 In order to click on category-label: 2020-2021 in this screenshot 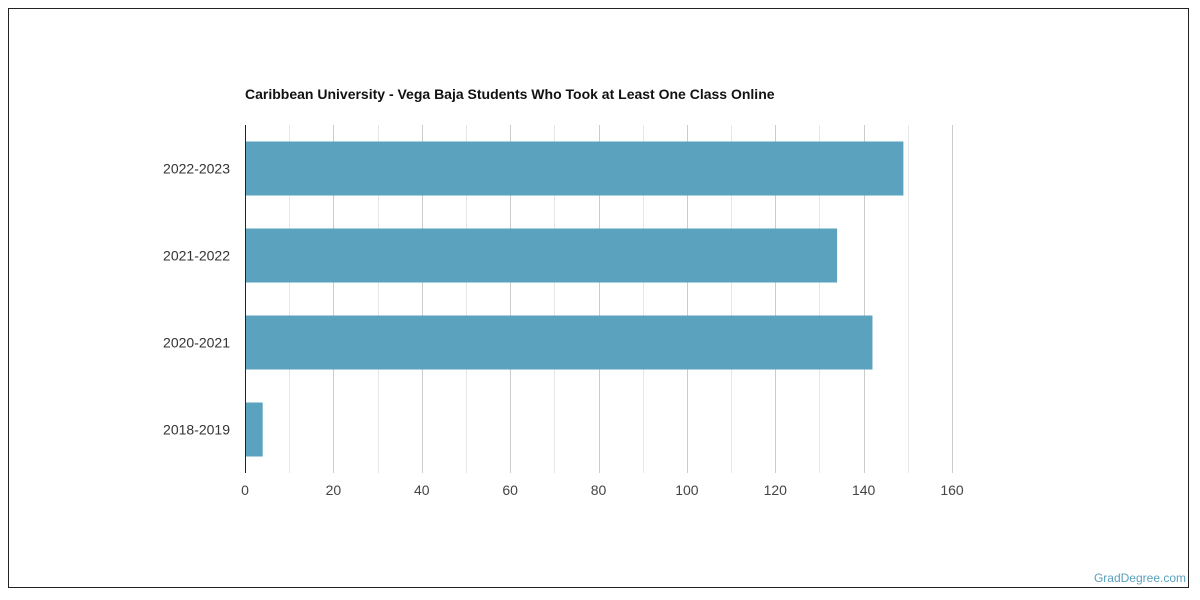, I will do `click(196, 343)`.